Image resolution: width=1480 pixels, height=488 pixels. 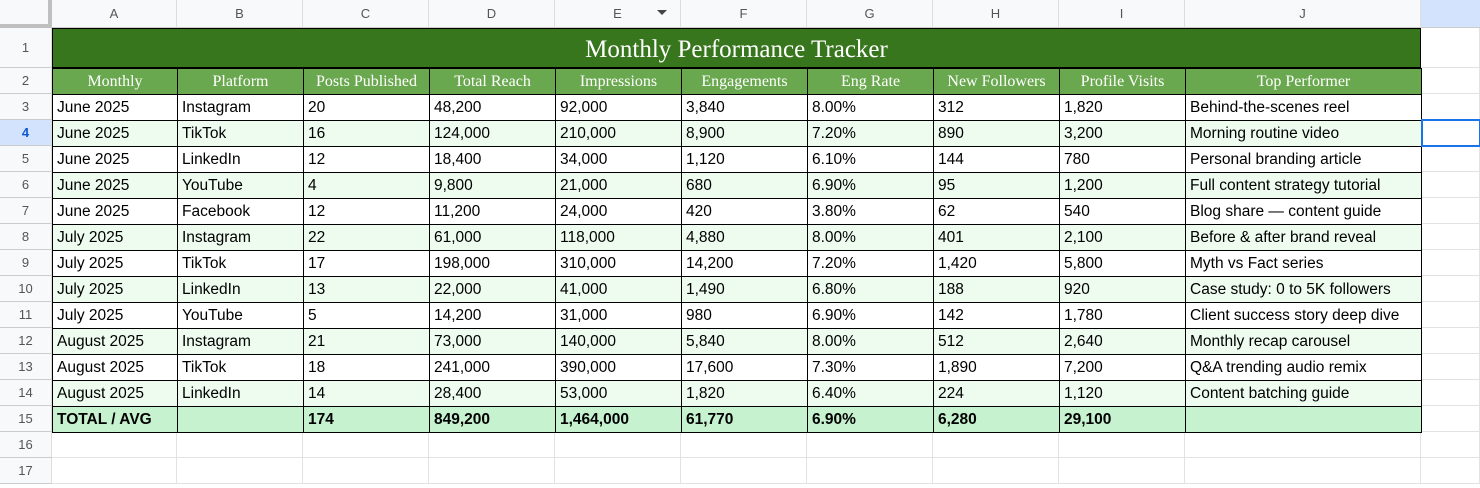 I want to click on row-header: 14, so click(x=26, y=393).